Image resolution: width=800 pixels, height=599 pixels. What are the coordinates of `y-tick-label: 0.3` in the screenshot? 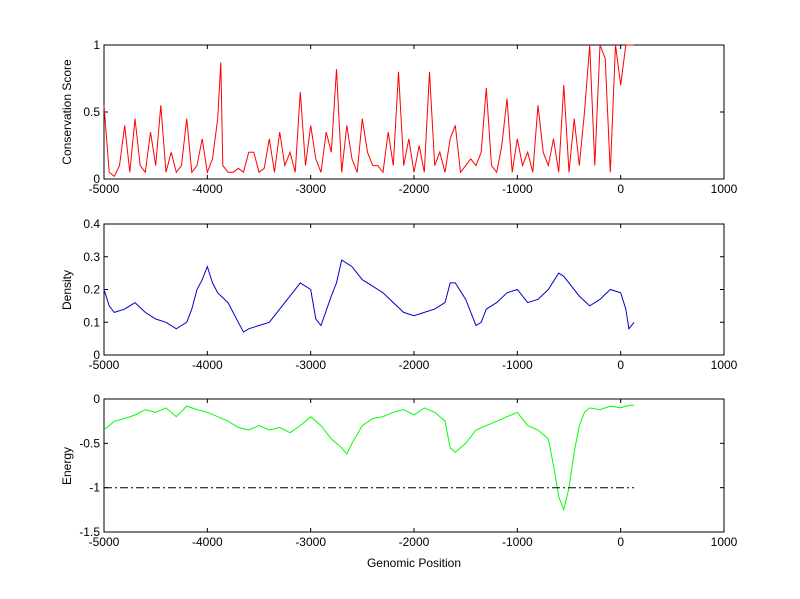 It's located at (91, 257).